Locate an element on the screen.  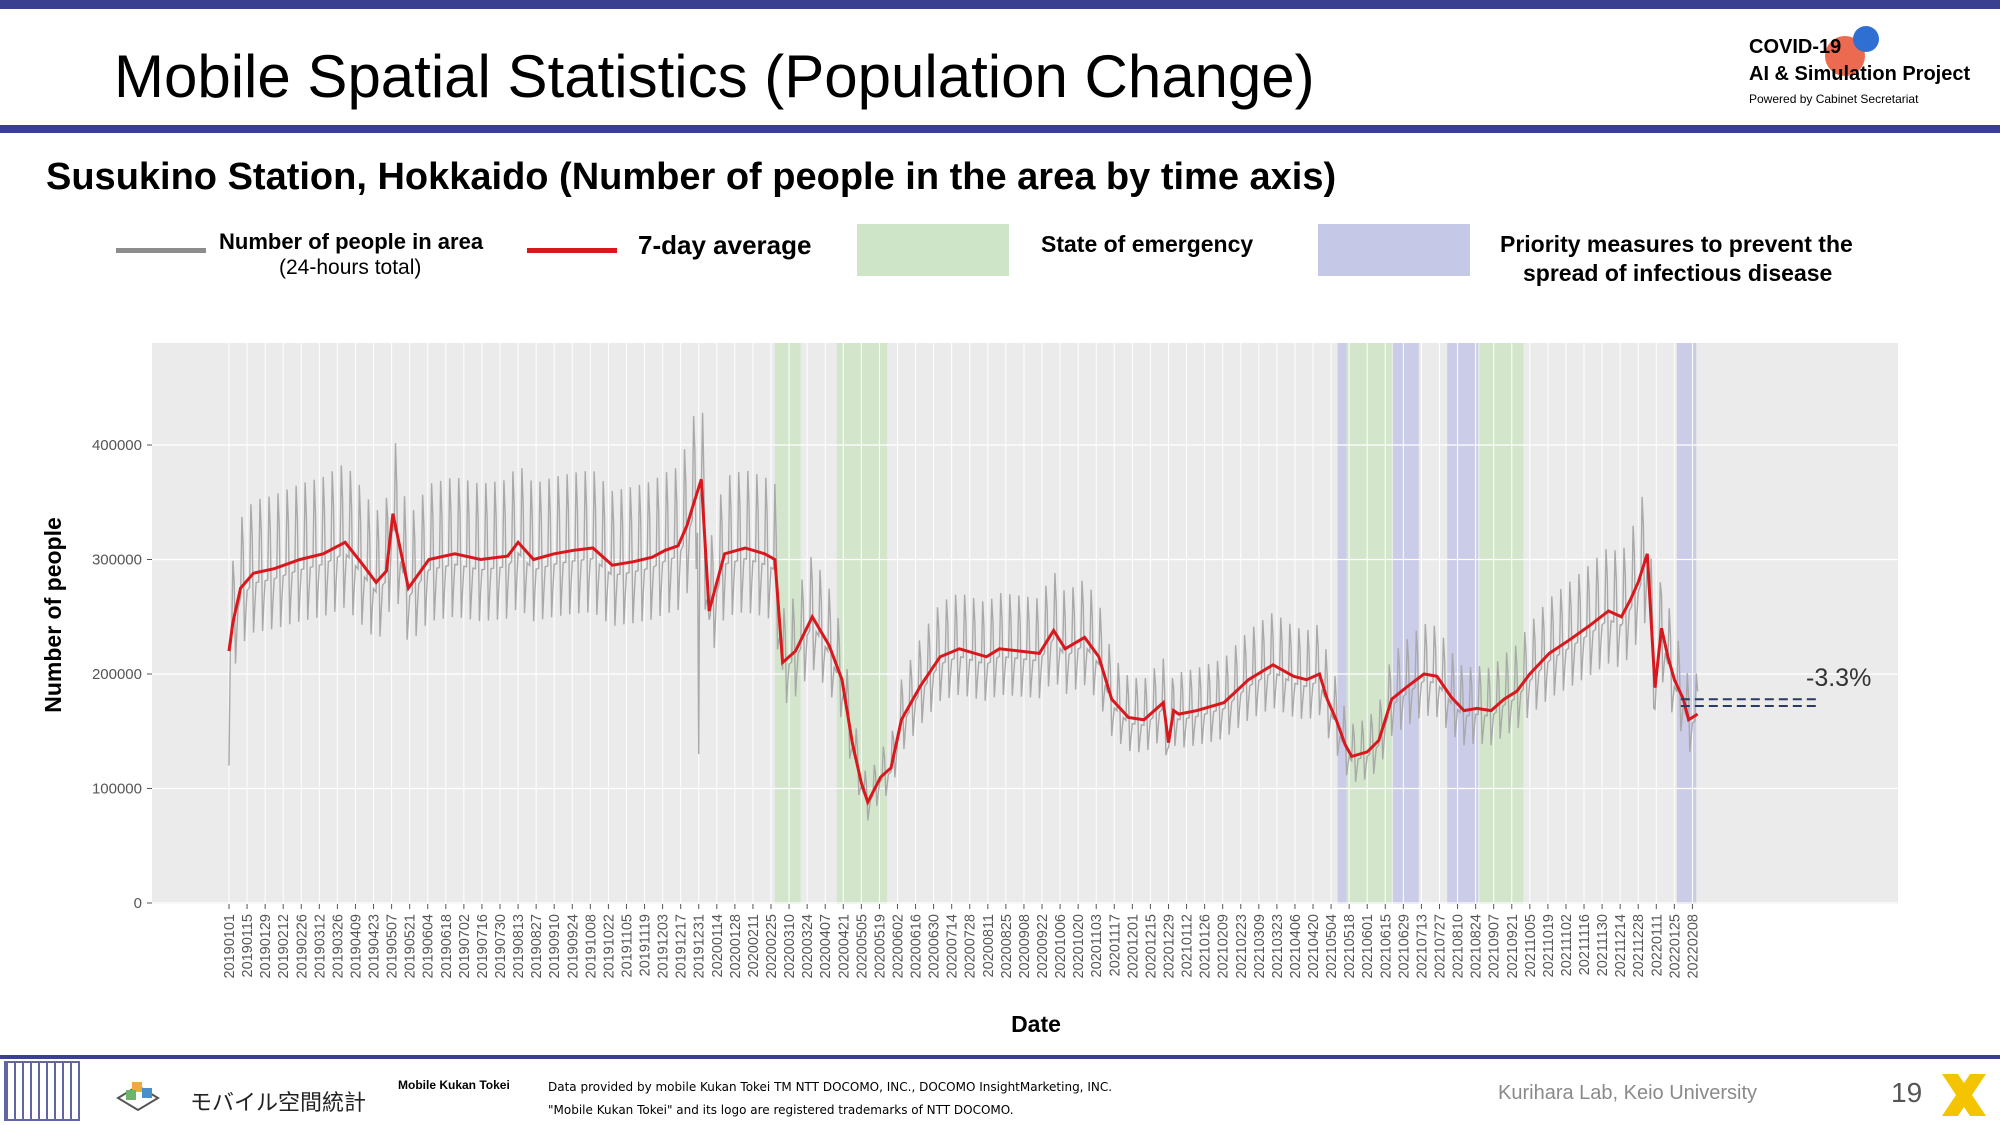
x-tick-label-30: 20200225 is located at coordinates (772, 946).